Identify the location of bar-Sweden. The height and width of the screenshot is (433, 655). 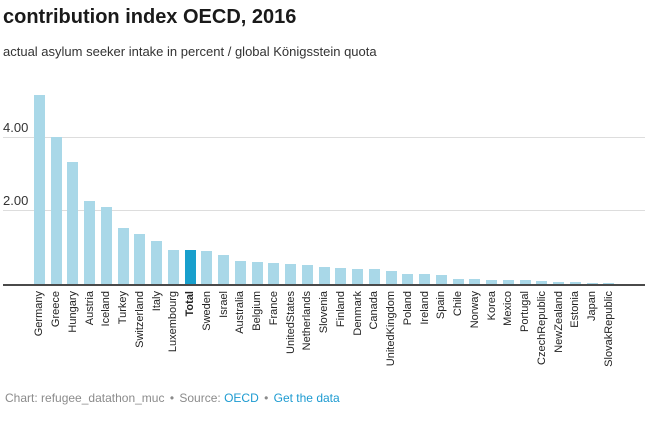
(207, 267).